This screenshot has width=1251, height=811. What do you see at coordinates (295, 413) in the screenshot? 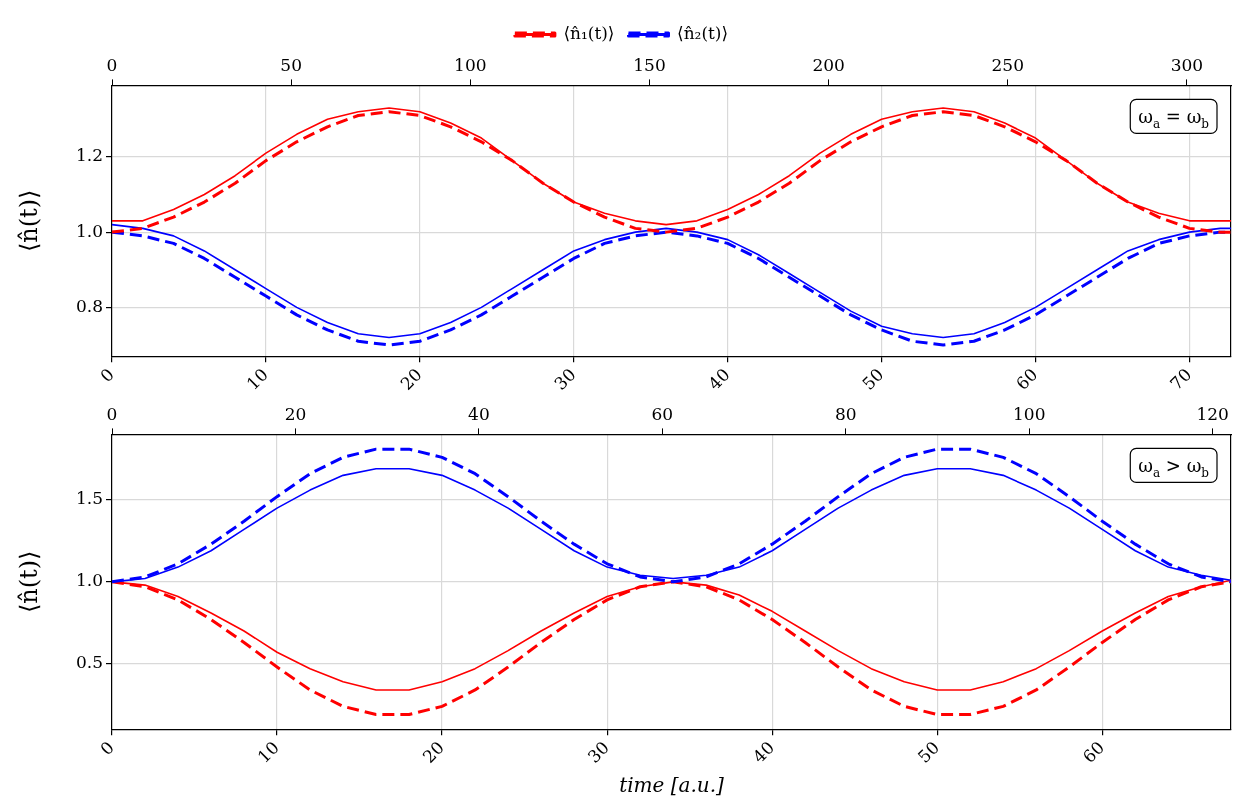
I see `x2-tick-label: 20` at bounding box center [295, 413].